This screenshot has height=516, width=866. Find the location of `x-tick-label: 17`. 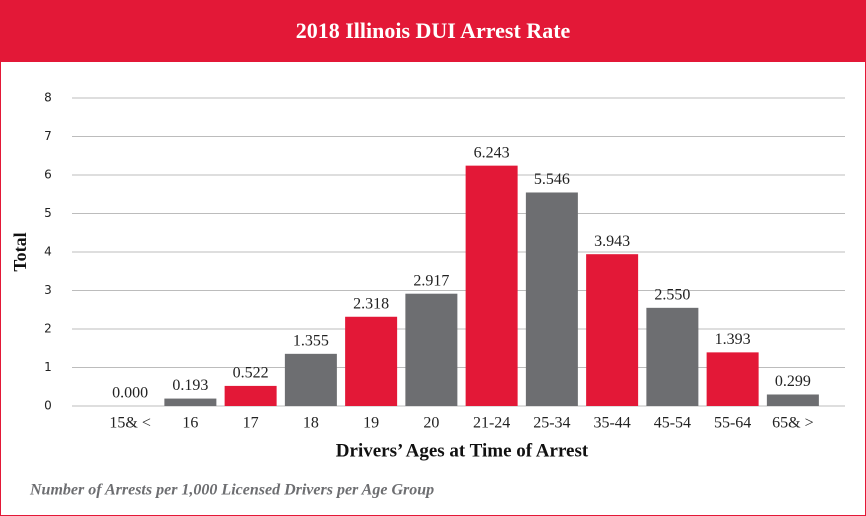

x-tick-label: 17 is located at coordinates (251, 423).